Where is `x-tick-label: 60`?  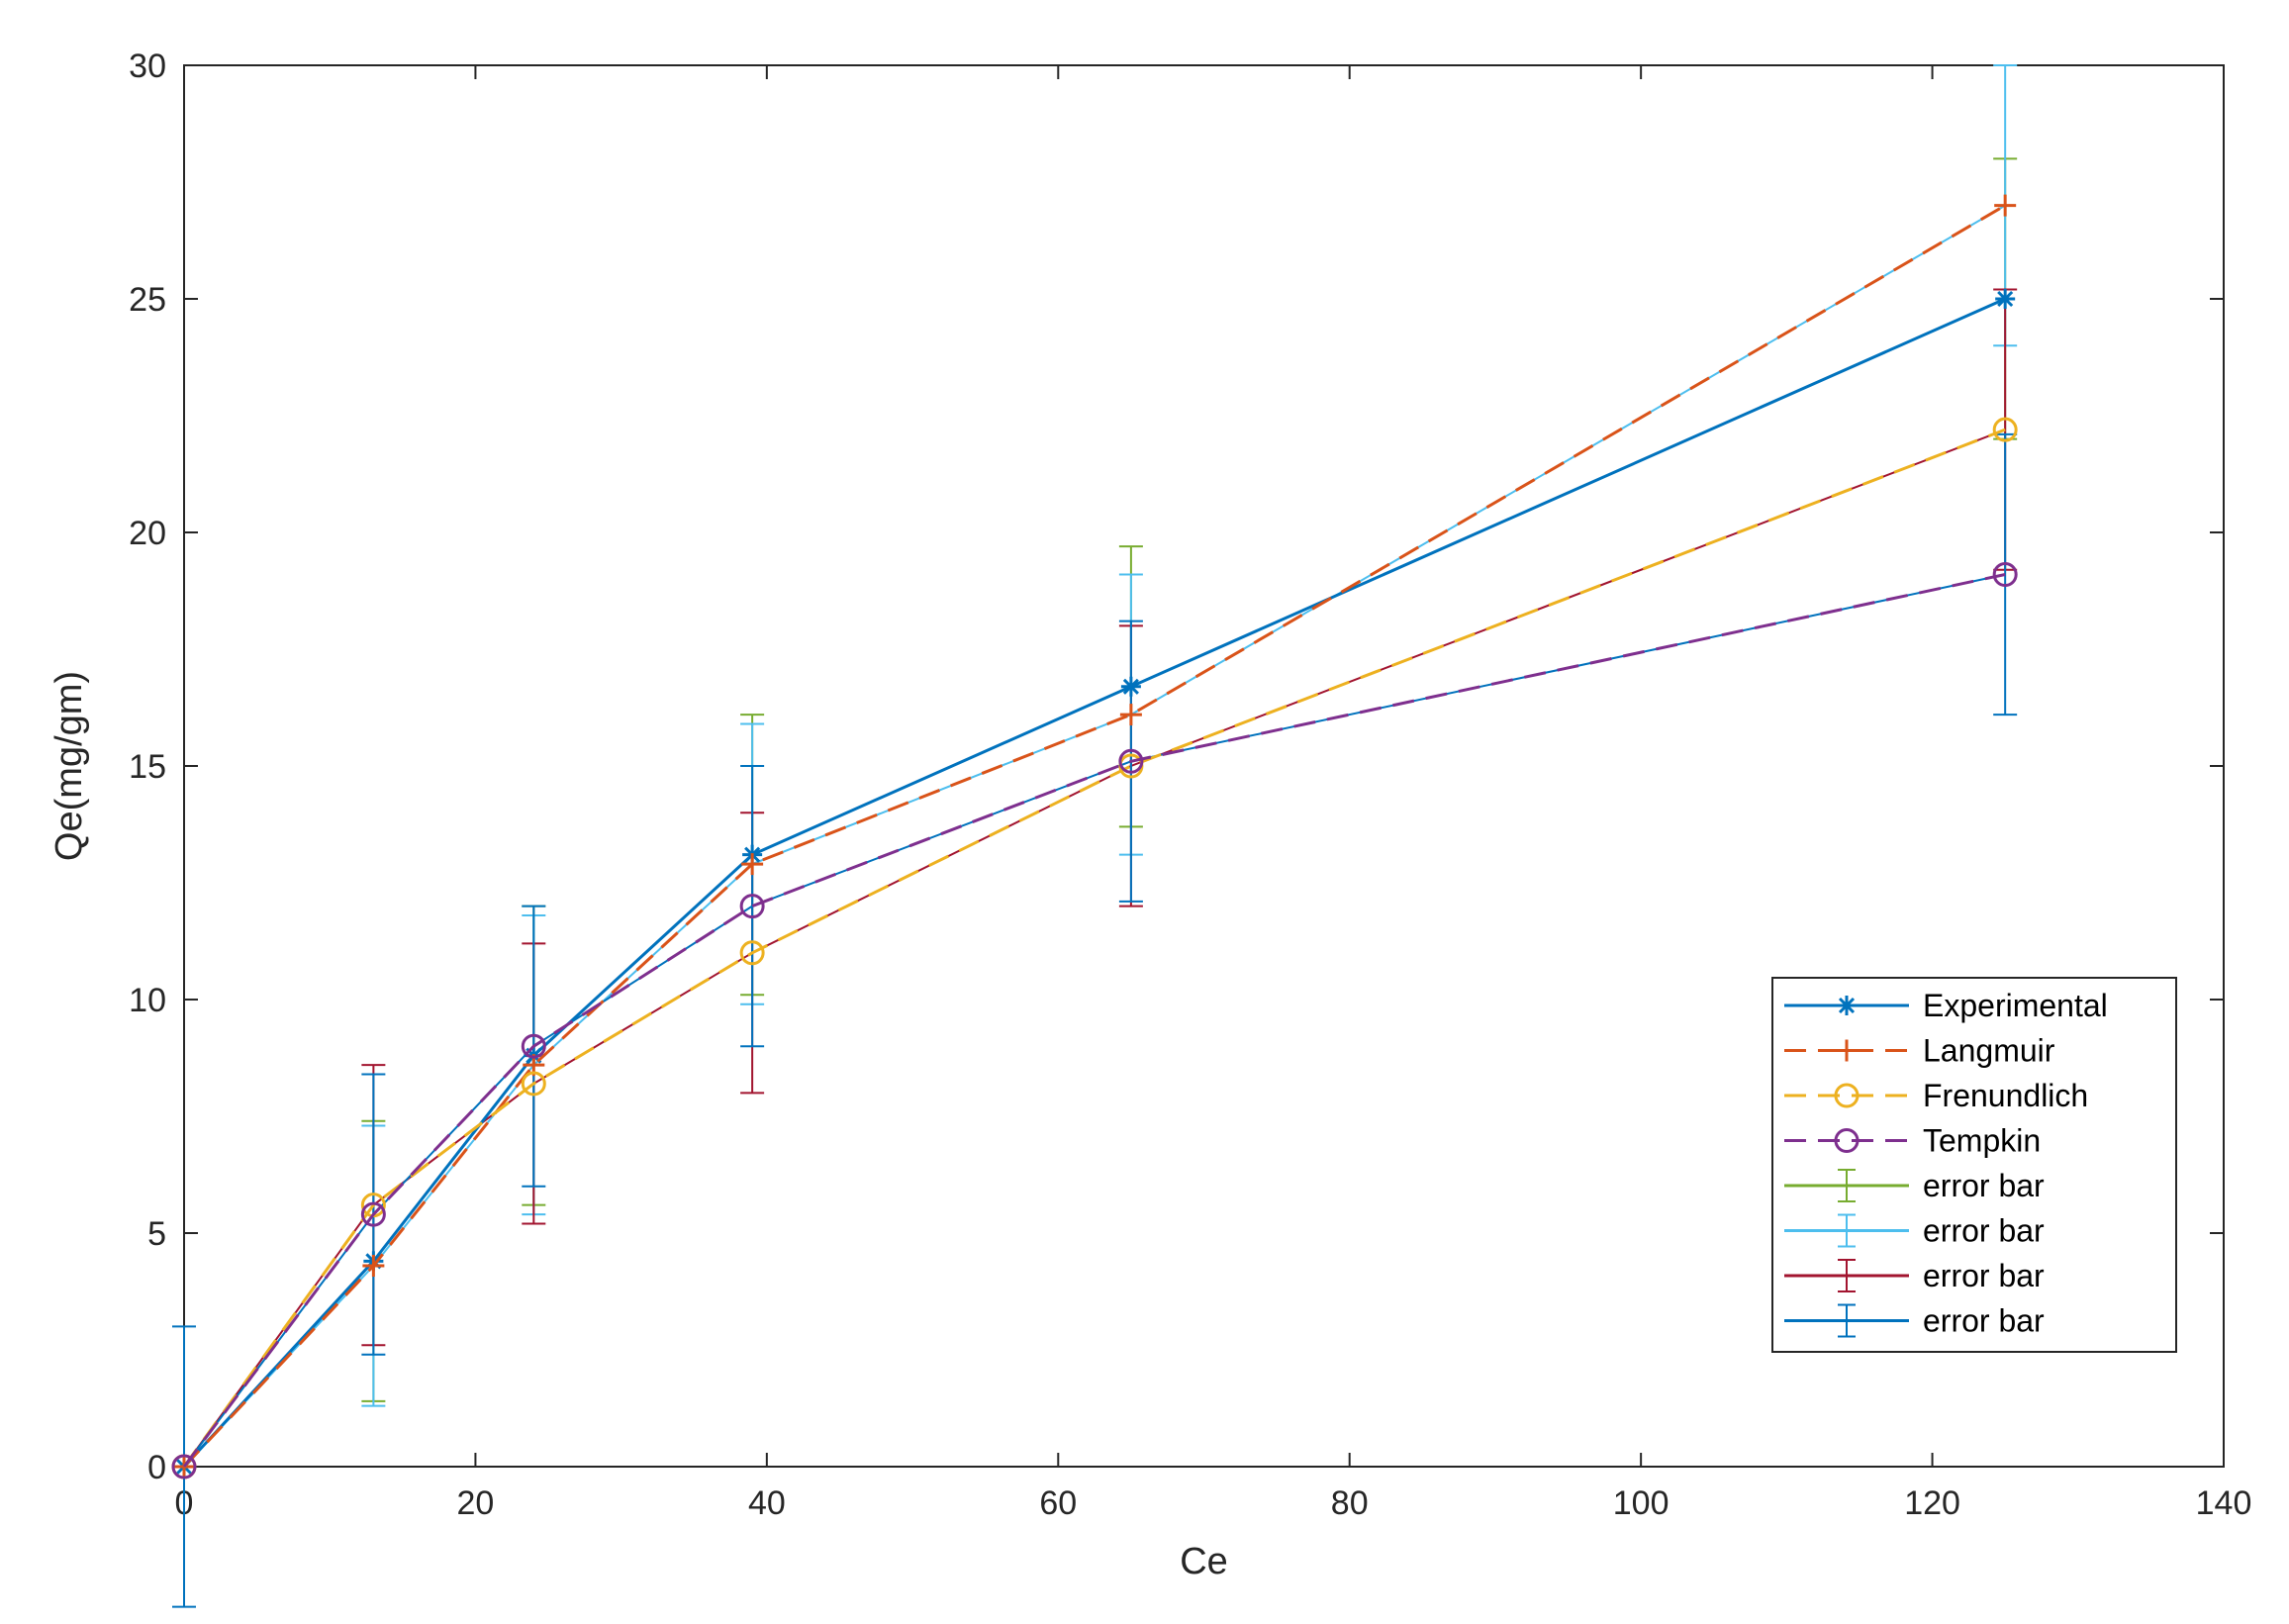 x-tick-label: 60 is located at coordinates (1058, 1503).